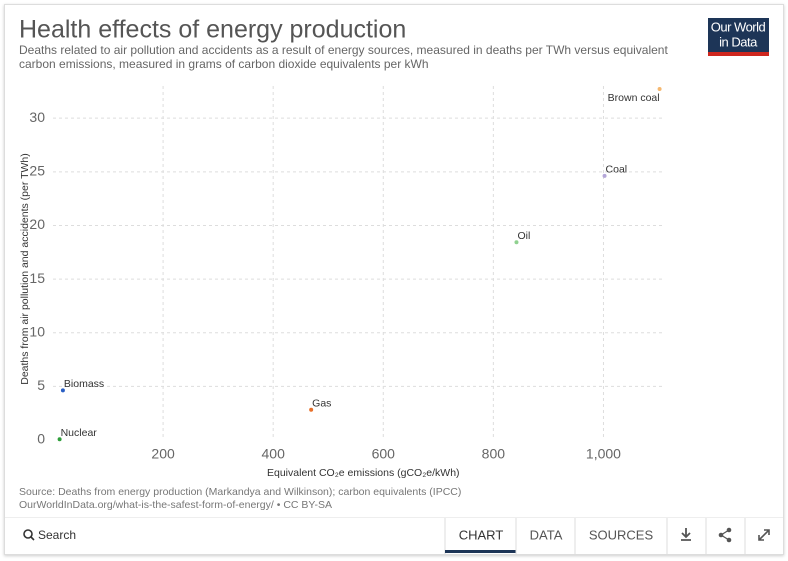 The height and width of the screenshot is (561, 788). Describe the element at coordinates (84, 384) in the screenshot. I see `point-label: Biomass` at that location.